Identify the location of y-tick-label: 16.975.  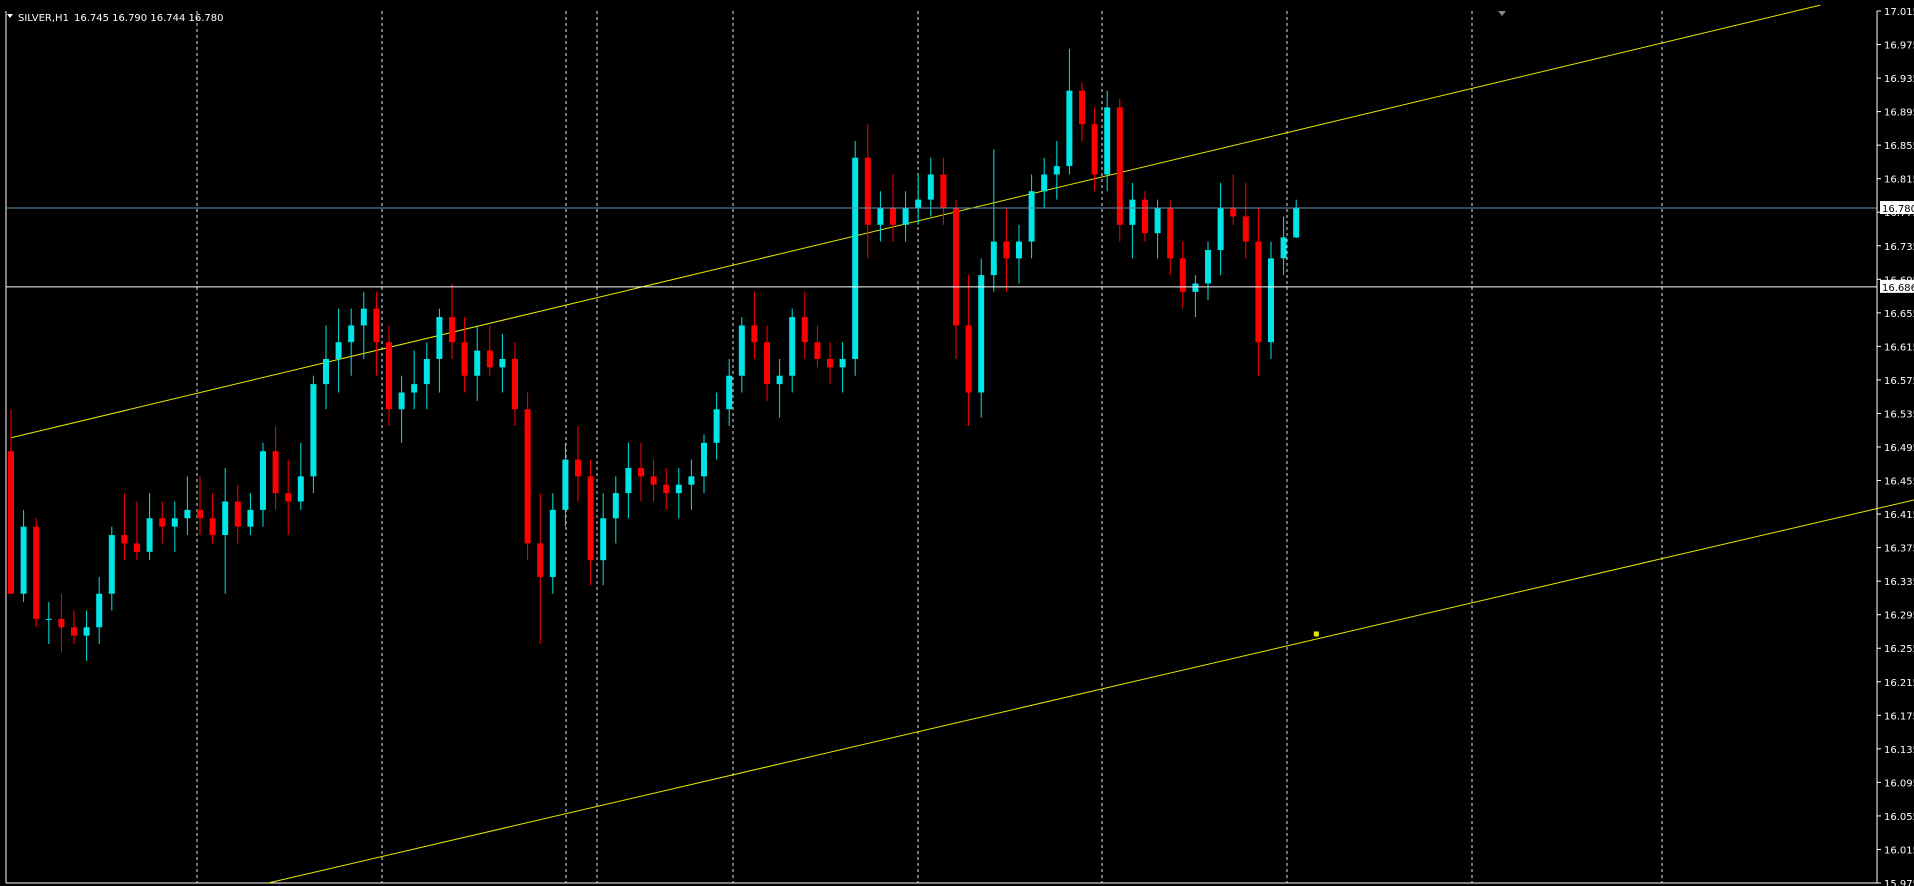
(1899, 46).